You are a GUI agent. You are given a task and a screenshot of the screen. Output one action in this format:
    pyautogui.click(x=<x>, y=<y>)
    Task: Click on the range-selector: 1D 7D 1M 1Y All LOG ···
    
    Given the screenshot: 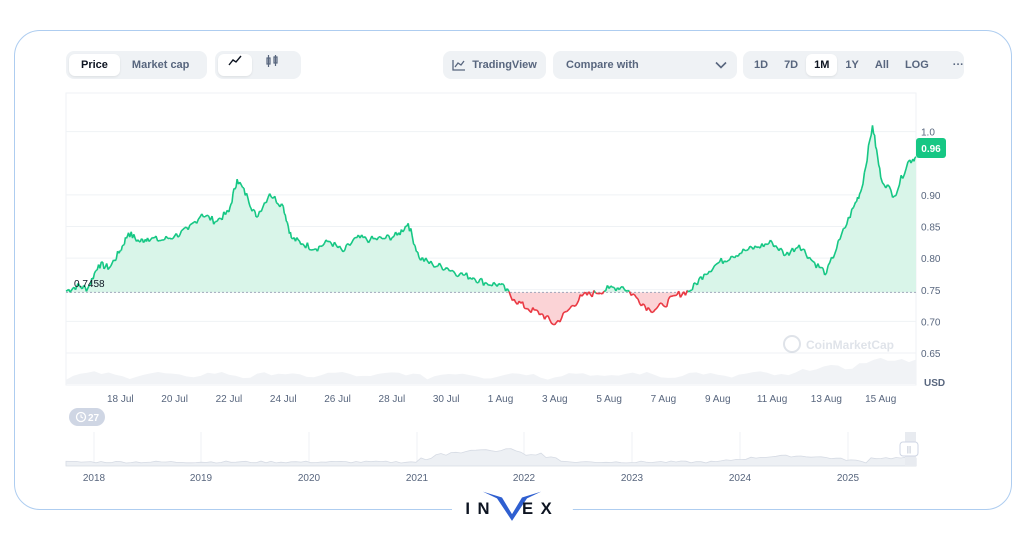 What is the action you would take?
    pyautogui.click(x=853, y=65)
    